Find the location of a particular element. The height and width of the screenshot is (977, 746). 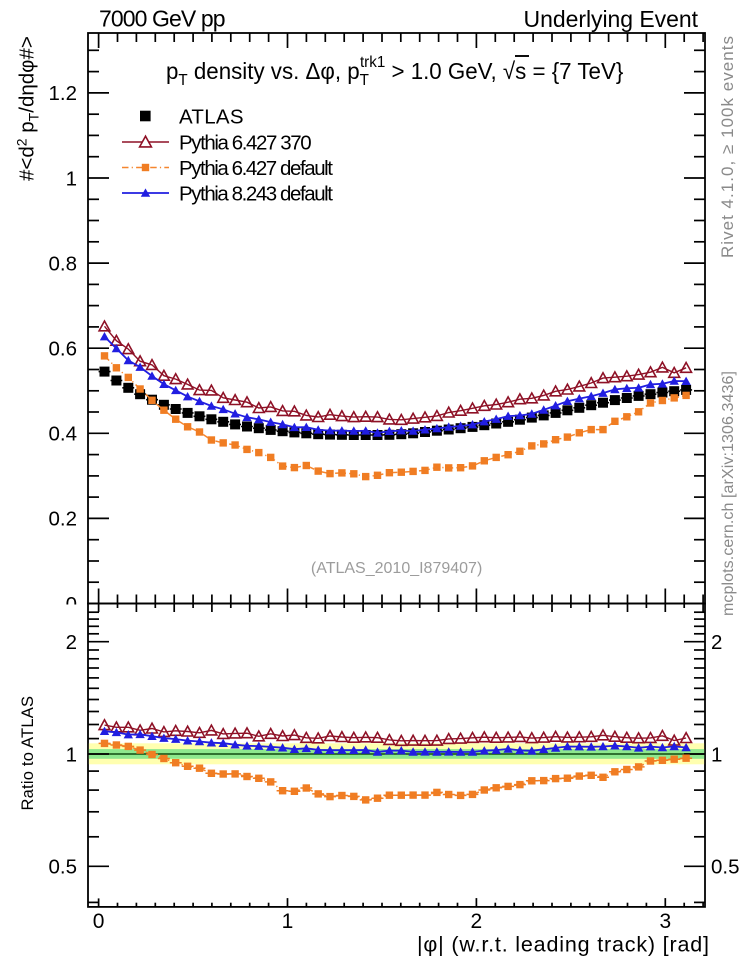

svg-text: 0.4 is located at coordinates (63, 434).